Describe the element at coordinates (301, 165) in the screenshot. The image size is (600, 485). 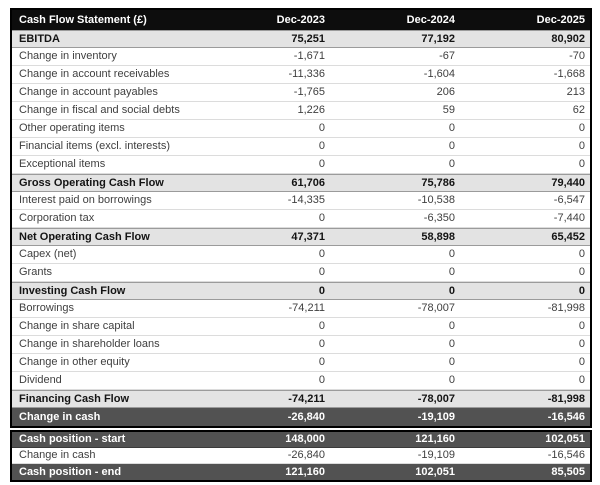
I see `table-row: Exceptional items 0 0 0` at that location.